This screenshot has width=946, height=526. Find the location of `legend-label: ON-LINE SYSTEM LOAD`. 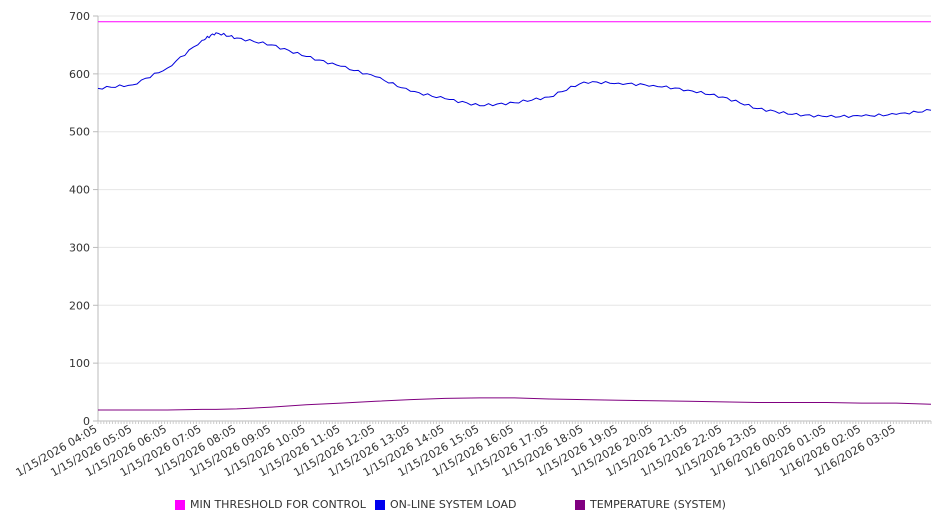

legend-label: ON-LINE SYSTEM LOAD is located at coordinates (453, 504).